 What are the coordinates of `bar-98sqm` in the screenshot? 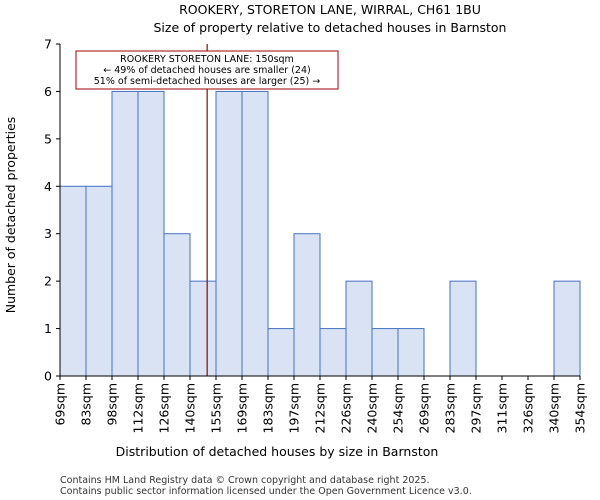 It's located at (125, 233).